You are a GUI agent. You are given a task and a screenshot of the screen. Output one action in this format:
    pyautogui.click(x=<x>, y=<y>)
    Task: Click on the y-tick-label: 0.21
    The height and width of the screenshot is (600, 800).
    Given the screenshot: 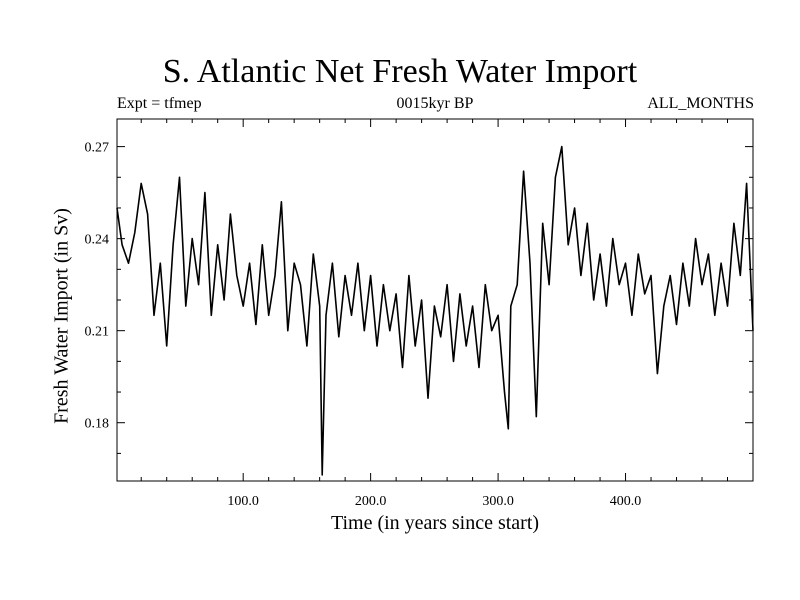 What is the action you would take?
    pyautogui.click(x=97, y=332)
    